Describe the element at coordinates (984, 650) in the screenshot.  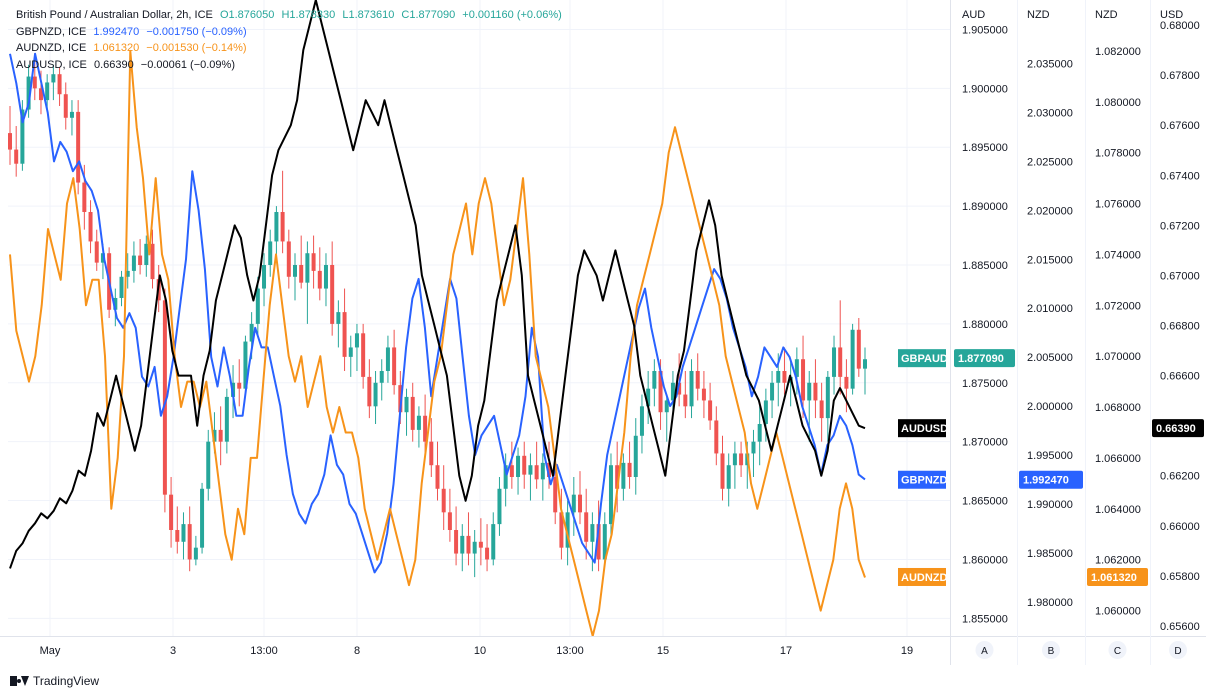
I see `scale-button-a` at that location.